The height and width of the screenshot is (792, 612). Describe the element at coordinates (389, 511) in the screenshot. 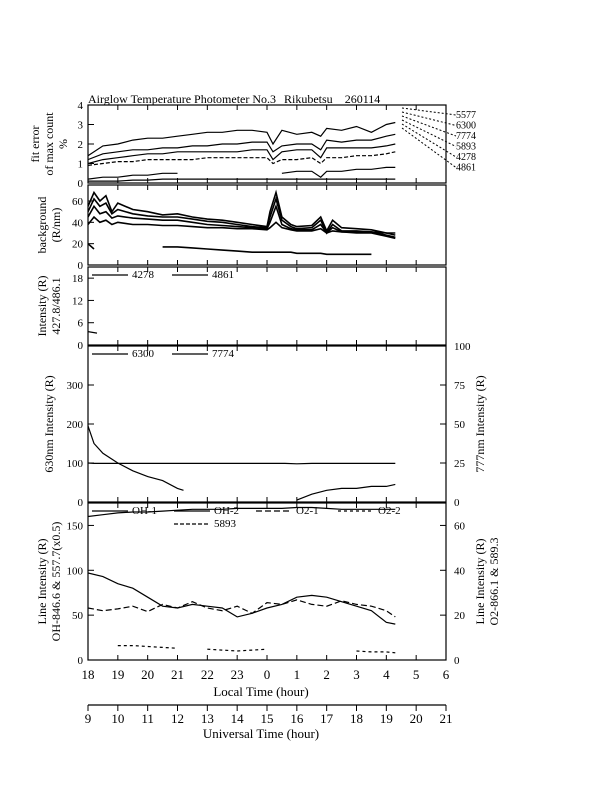

I see `legend-label: O2-2` at that location.